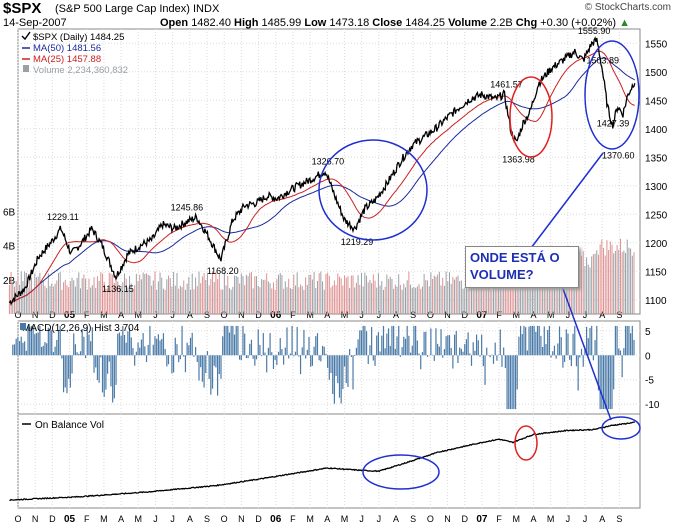 This screenshot has width=675, height=530. I want to click on y-tick-label: 1300, so click(656, 187).